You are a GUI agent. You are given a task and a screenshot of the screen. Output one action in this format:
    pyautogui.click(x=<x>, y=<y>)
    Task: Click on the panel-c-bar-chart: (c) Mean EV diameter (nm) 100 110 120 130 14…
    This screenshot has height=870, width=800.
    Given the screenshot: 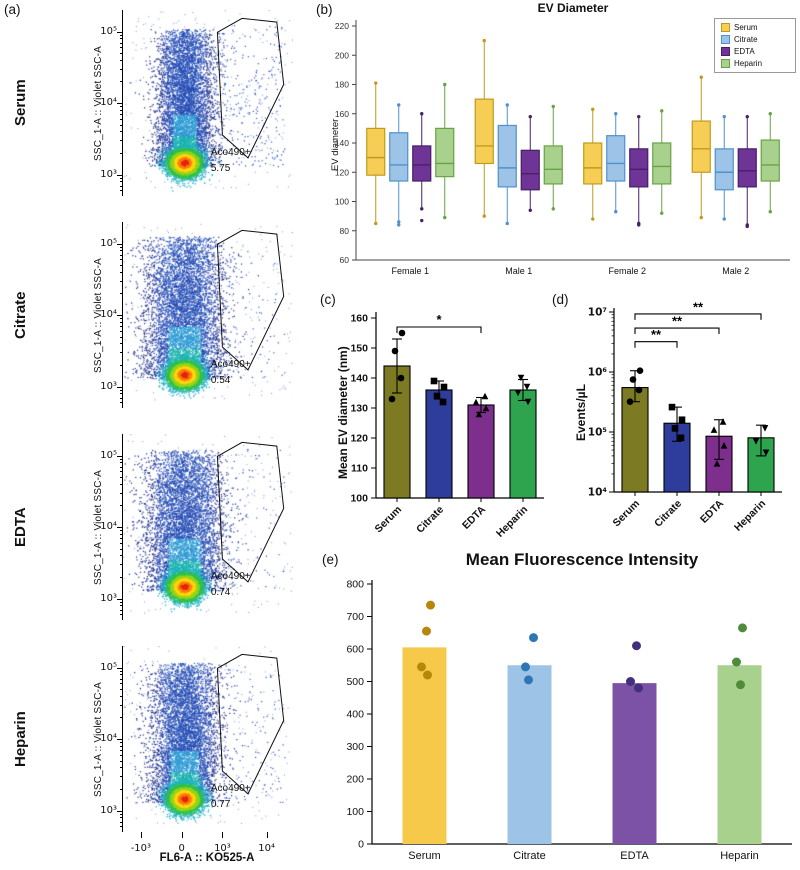 What is the action you would take?
    pyautogui.click(x=431, y=420)
    